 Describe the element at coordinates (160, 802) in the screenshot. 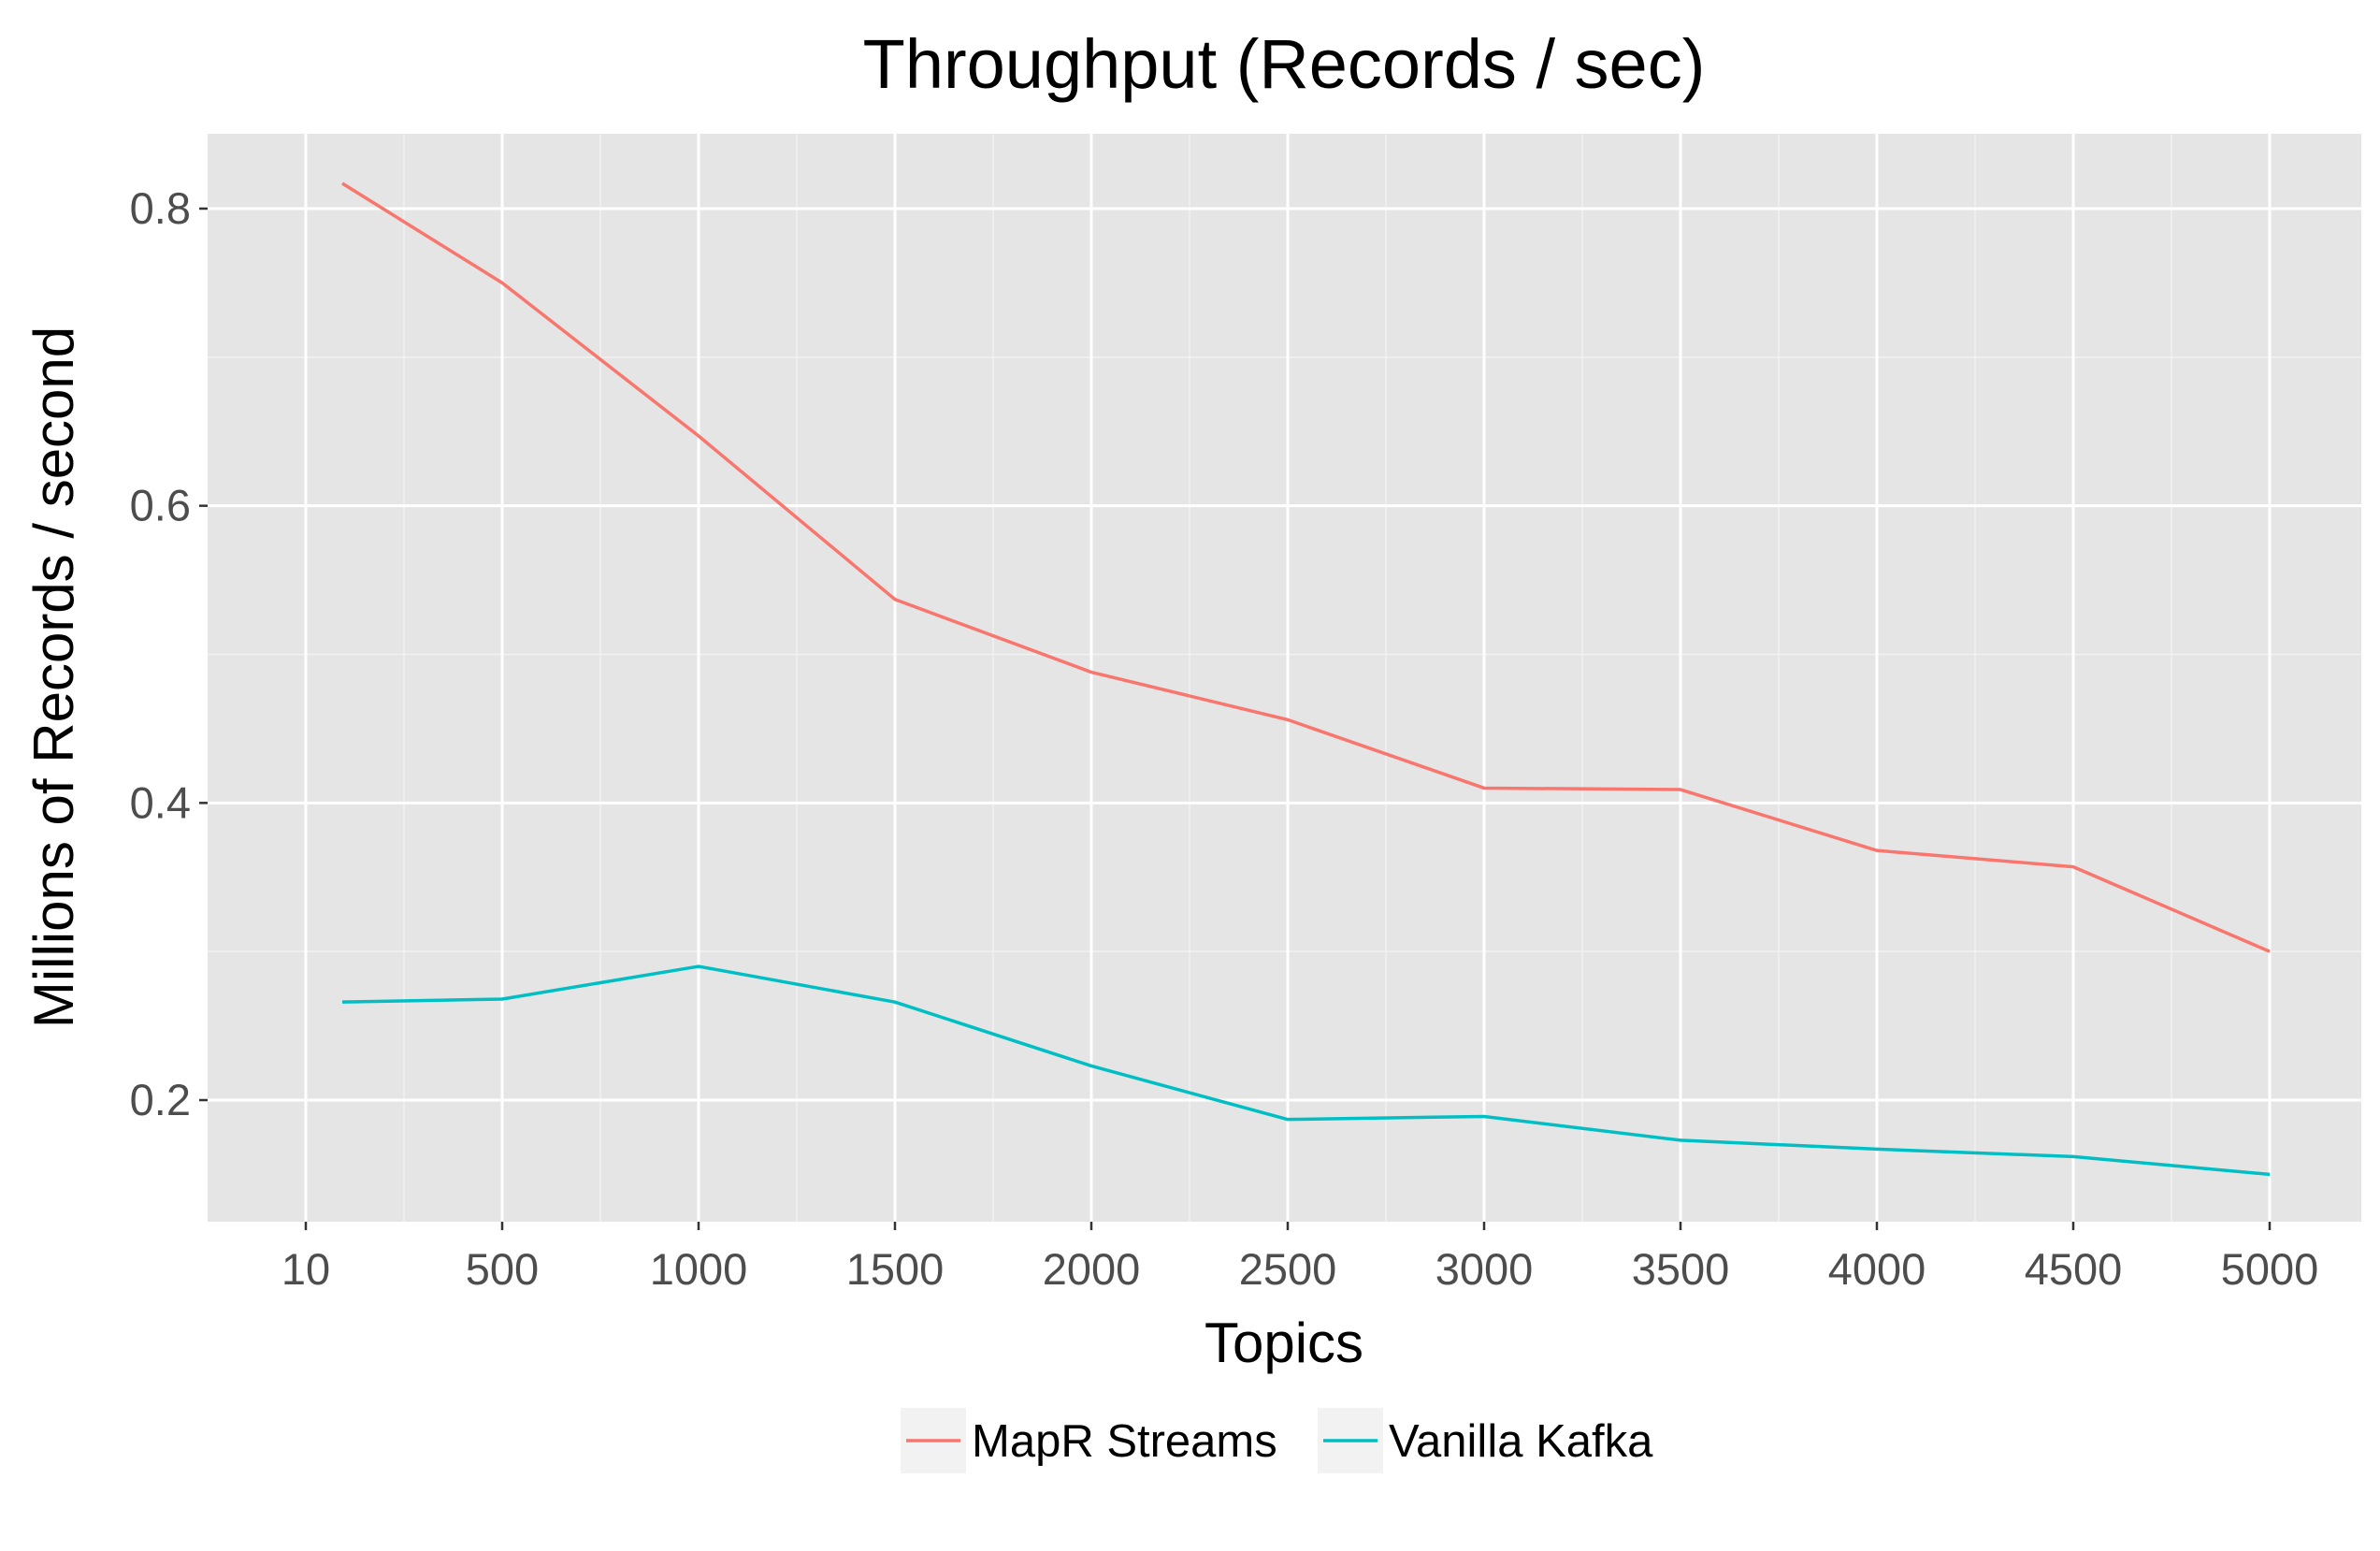

I see `y-tick-label: 0.4` at that location.